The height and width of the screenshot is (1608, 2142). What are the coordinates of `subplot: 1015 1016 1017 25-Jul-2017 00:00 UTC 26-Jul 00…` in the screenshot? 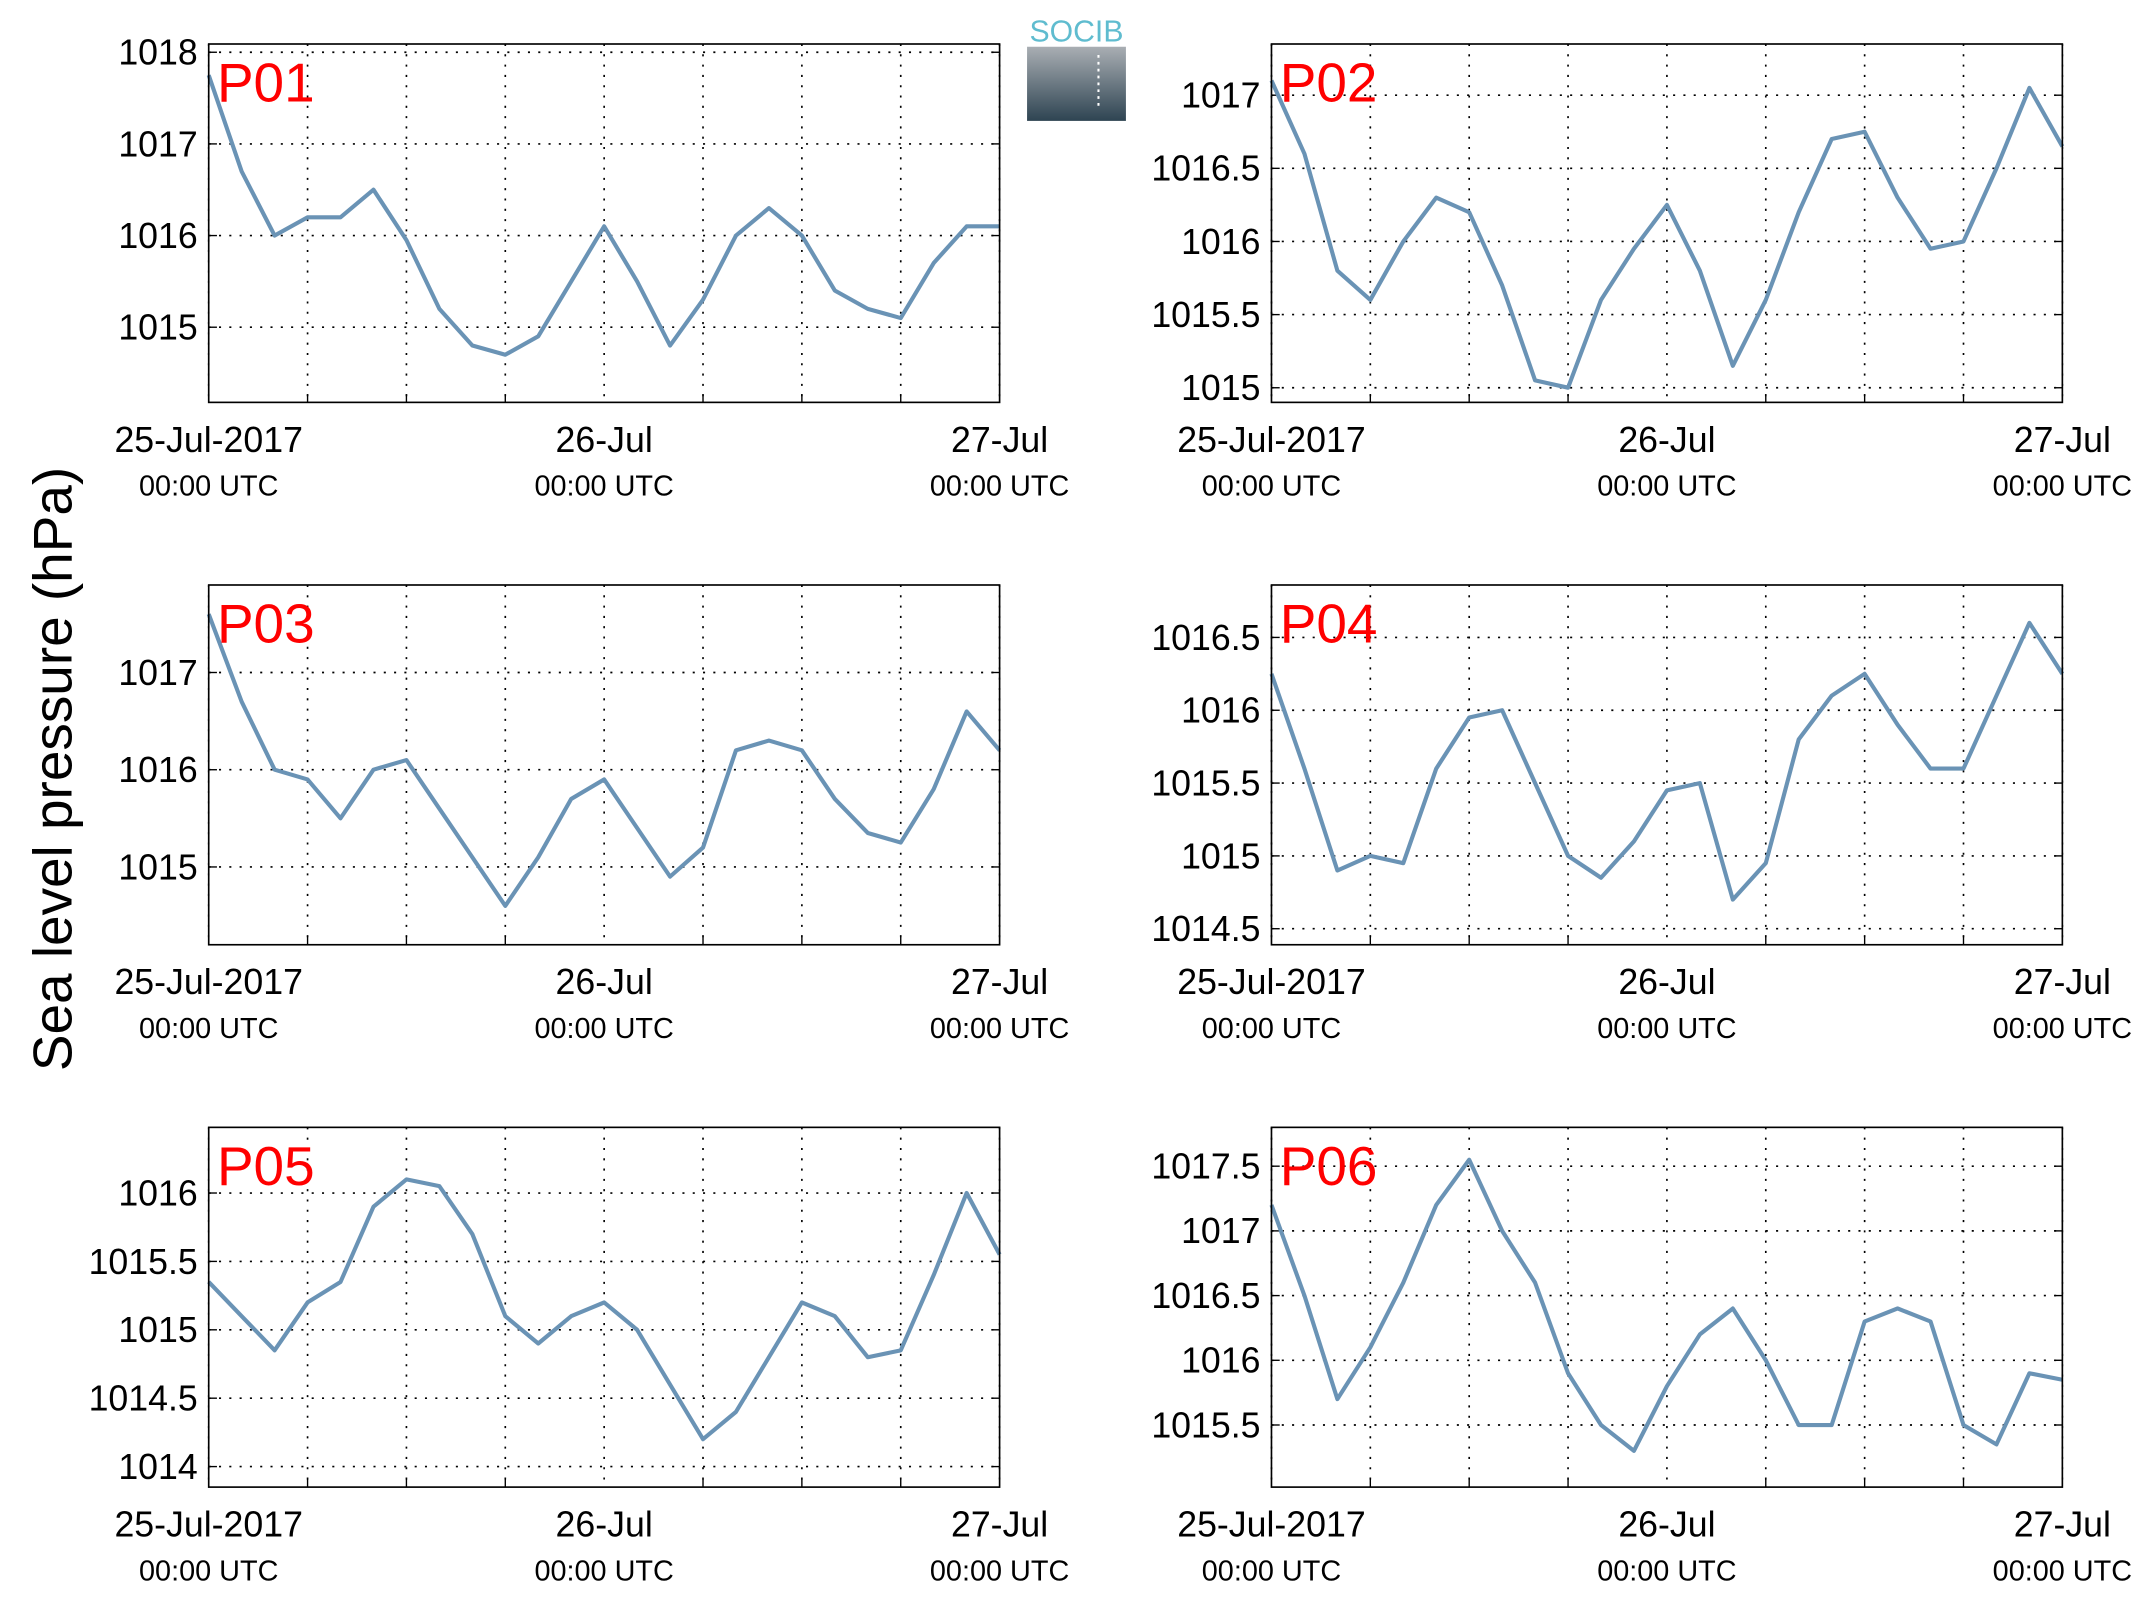 It's located at (591, 814).